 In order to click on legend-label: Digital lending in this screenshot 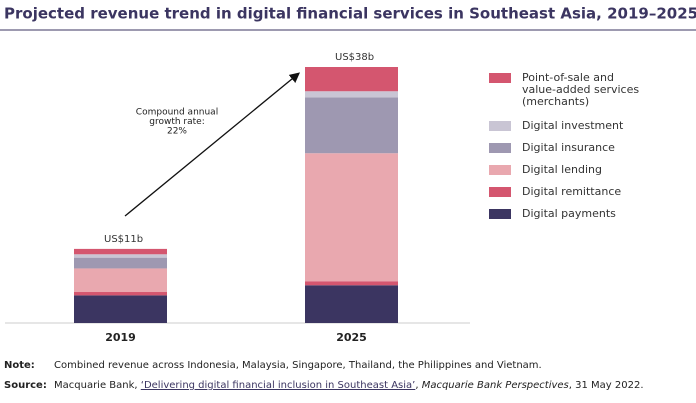, I will do `click(562, 169)`.